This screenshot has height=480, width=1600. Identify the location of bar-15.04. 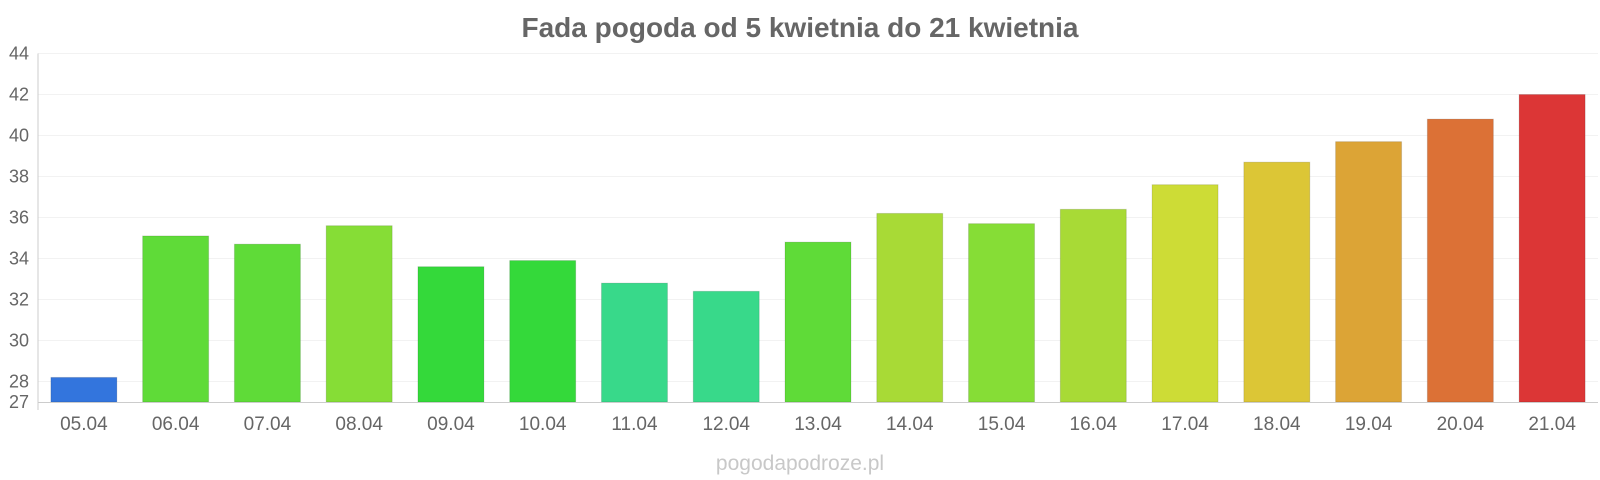
(1002, 313).